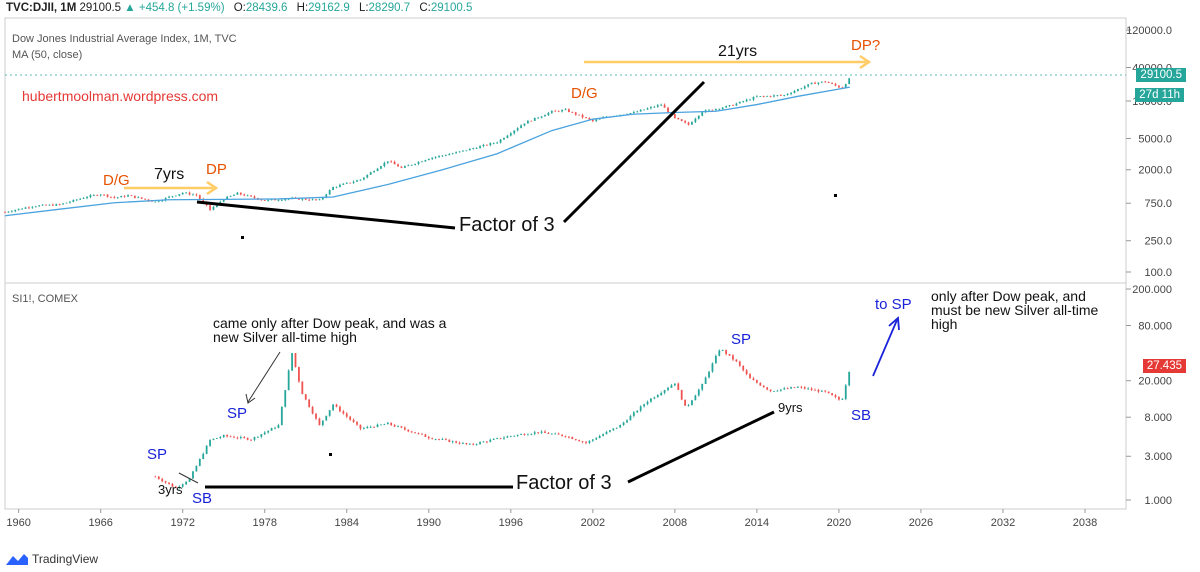  What do you see at coordinates (264, 377) in the screenshot?
I see `note-pointer-arrow` at bounding box center [264, 377].